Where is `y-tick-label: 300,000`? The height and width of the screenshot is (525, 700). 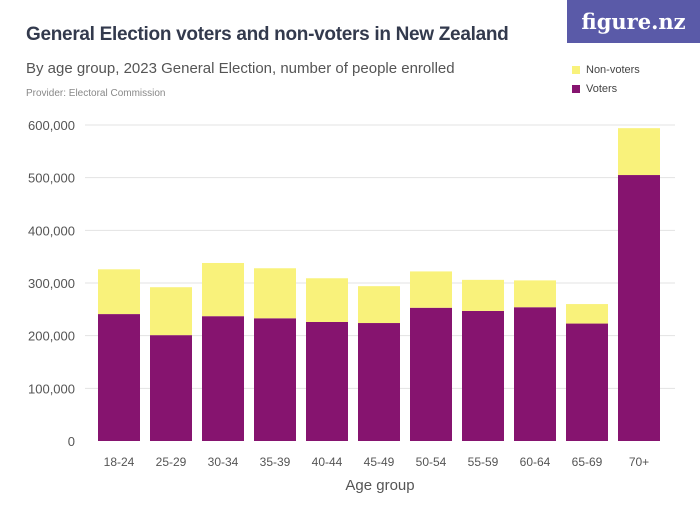 y-tick-label: 300,000 is located at coordinates (51, 283).